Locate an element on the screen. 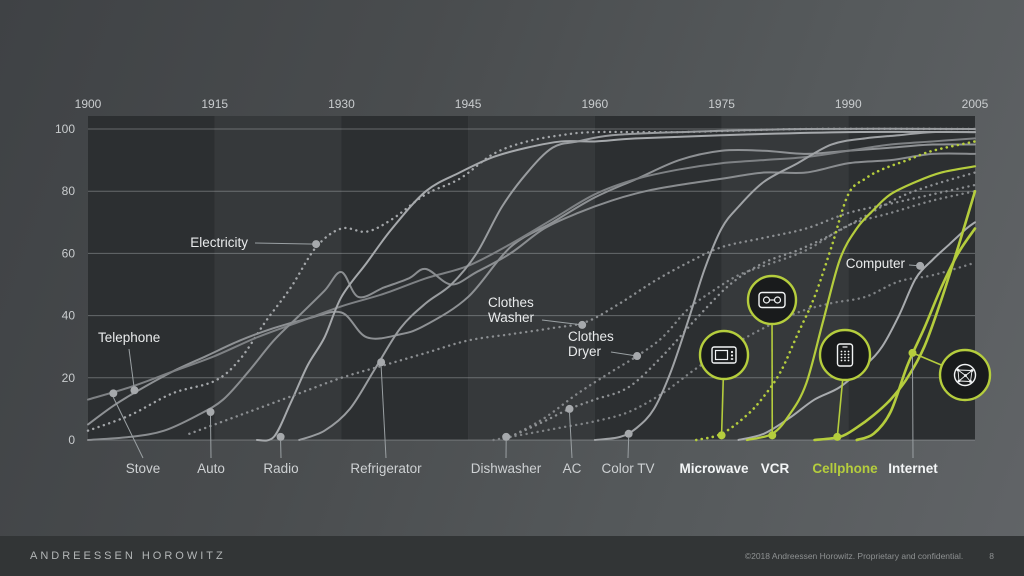  cellphone-icon is located at coordinates (845, 355).